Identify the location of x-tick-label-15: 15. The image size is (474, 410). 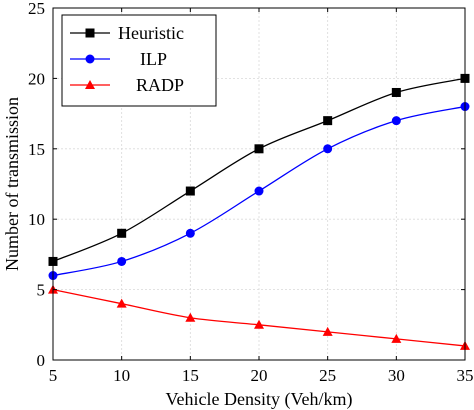
(190, 375).